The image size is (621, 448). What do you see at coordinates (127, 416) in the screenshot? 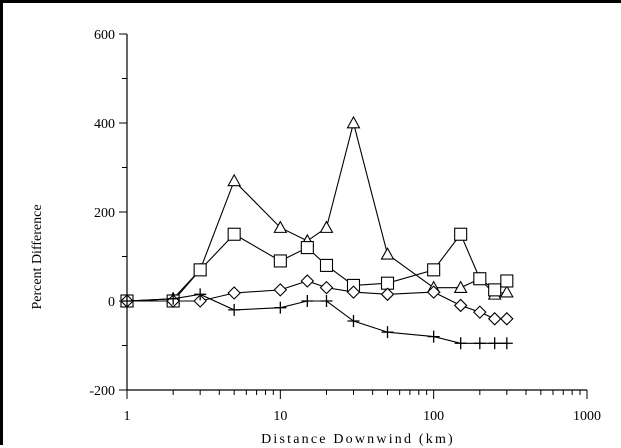
I see `x-tick-label: 1` at bounding box center [127, 416].